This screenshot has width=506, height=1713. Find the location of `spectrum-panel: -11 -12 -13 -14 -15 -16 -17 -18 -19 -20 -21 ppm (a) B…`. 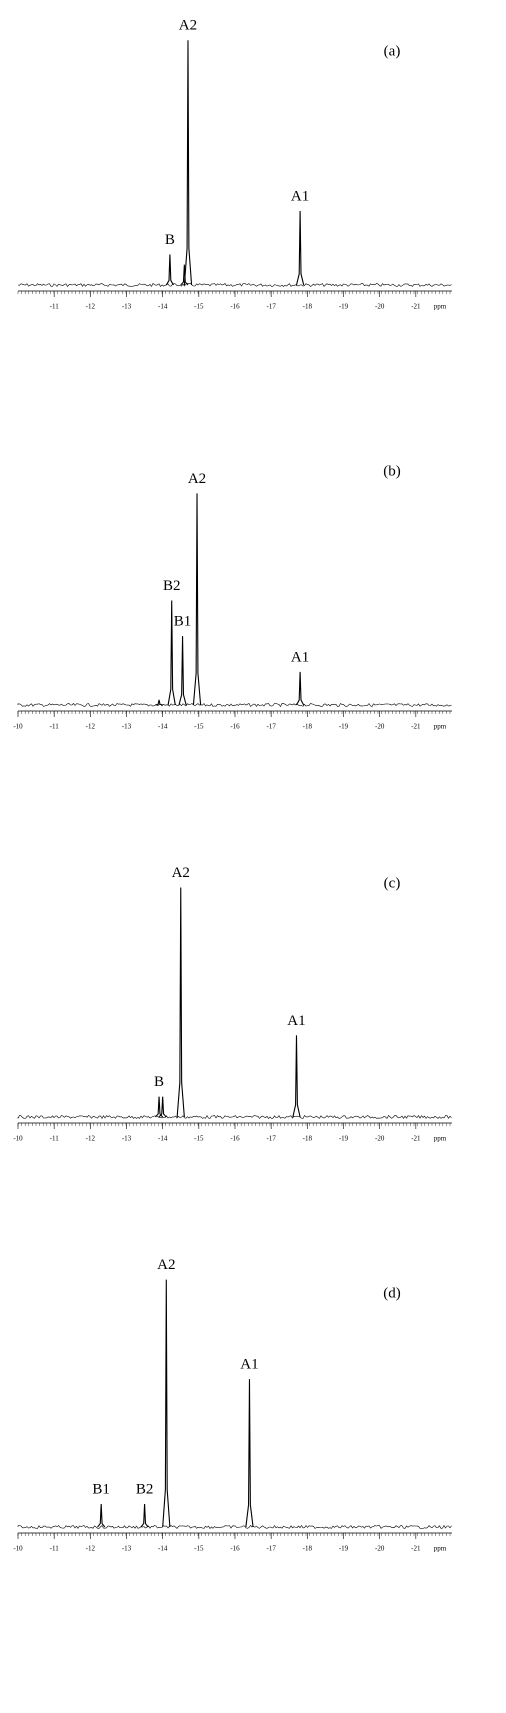

spectrum-panel: -11 -12 -13 -14 -15 -16 -17 -18 -19 -20 -21 ppm (a) B… is located at coordinates (234, 164).